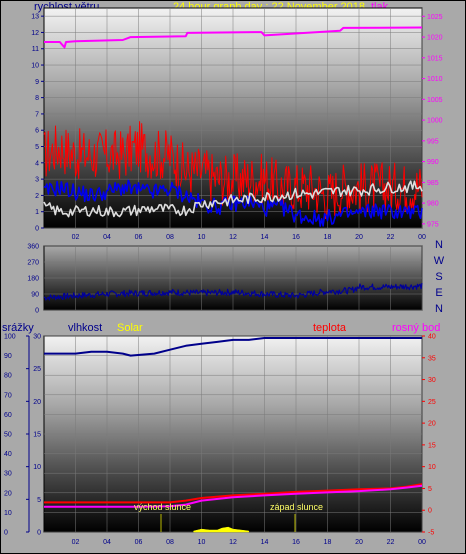  What do you see at coordinates (37, 196) in the screenshot?
I see `wind-tick-label: 2` at bounding box center [37, 196].